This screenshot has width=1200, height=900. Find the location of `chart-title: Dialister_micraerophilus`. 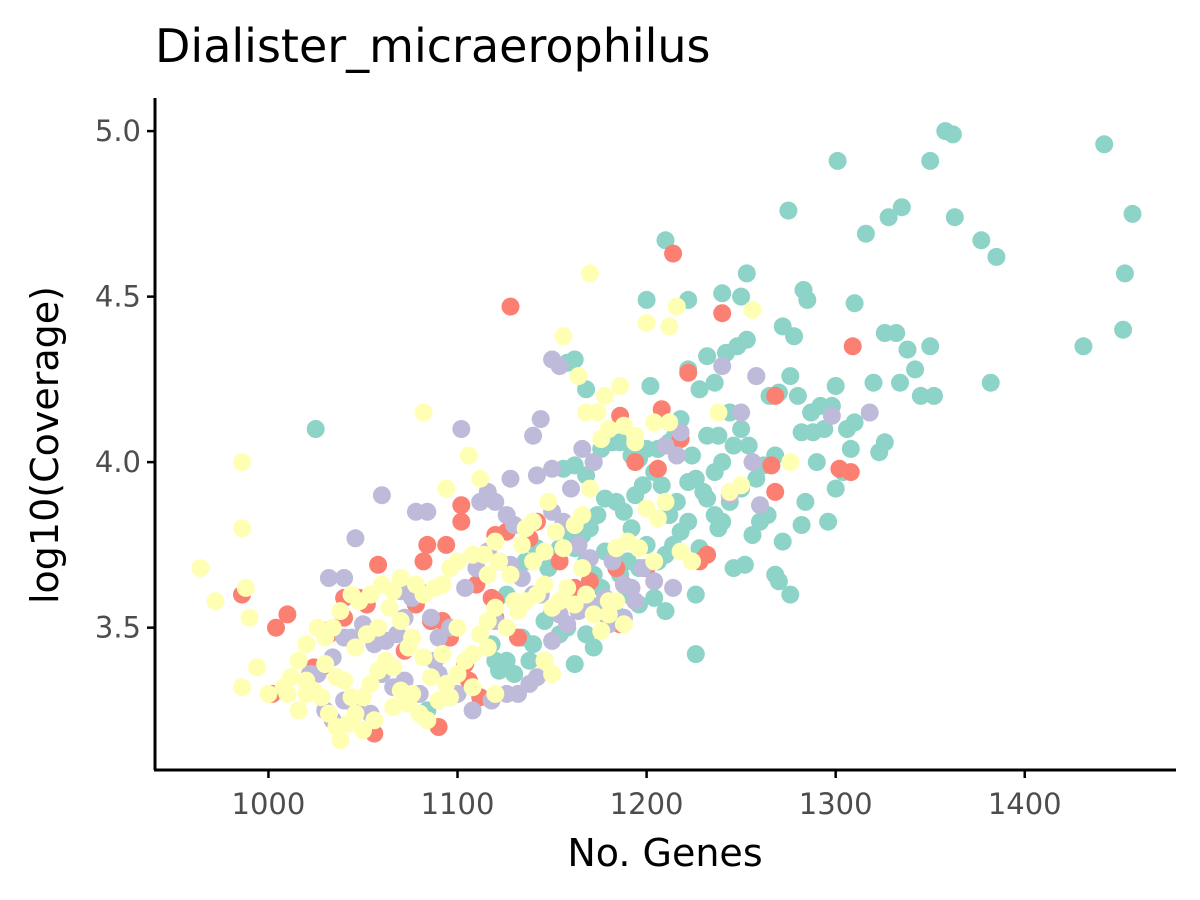

chart-title: Dialister_micraerophilus is located at coordinates (433, 46).